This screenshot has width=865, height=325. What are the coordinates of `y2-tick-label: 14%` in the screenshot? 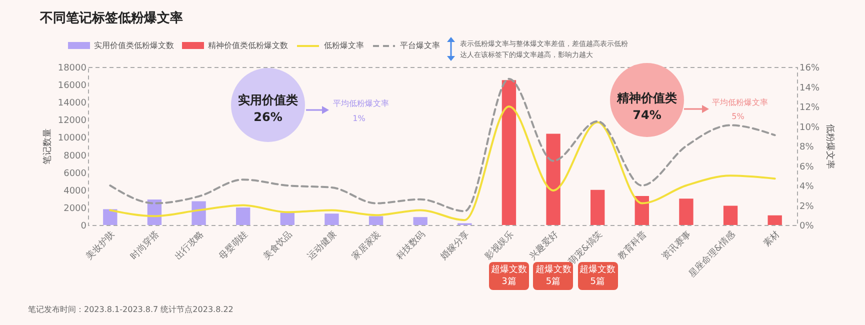 It's located at (810, 88).